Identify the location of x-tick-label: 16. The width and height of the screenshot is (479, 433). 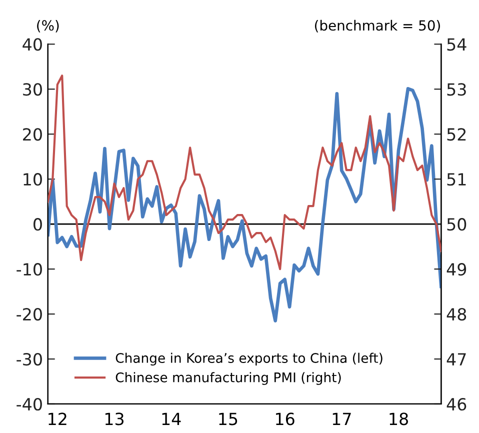
(285, 419).